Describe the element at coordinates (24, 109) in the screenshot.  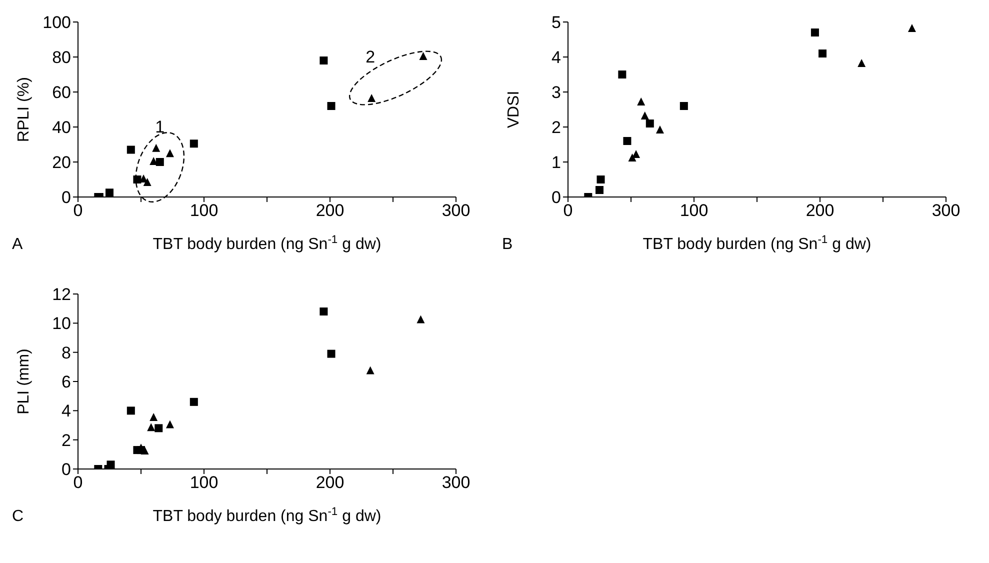
I see `y-axis-title: RPLI (%)` at that location.